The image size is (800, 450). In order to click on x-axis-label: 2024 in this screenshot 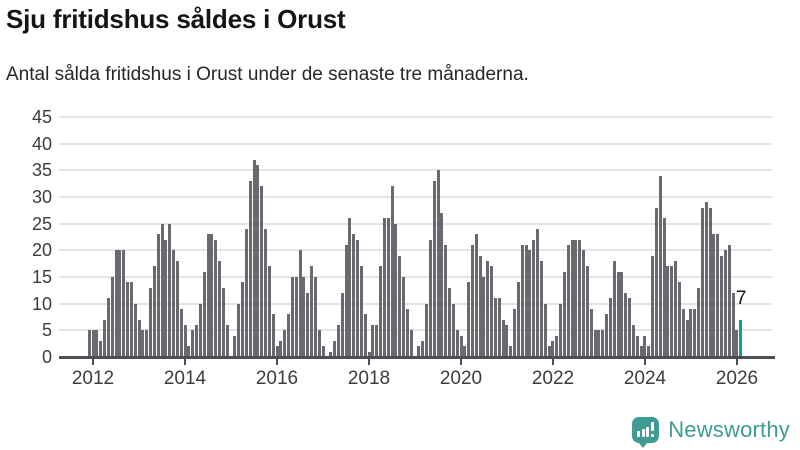, I will do `click(645, 378)`.